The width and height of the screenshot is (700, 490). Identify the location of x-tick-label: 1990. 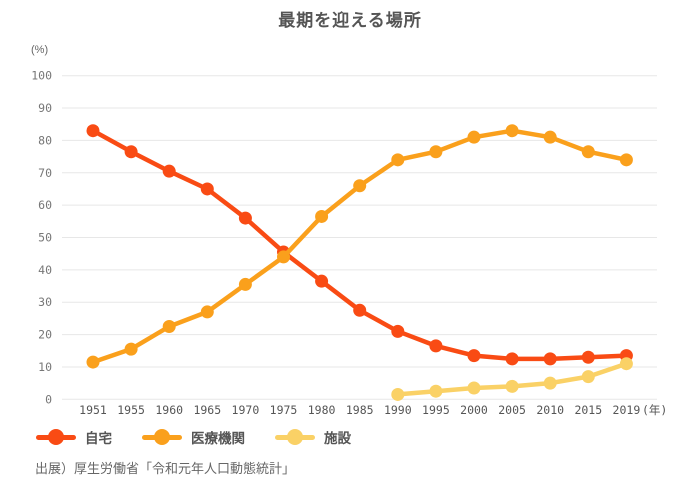
(398, 410).